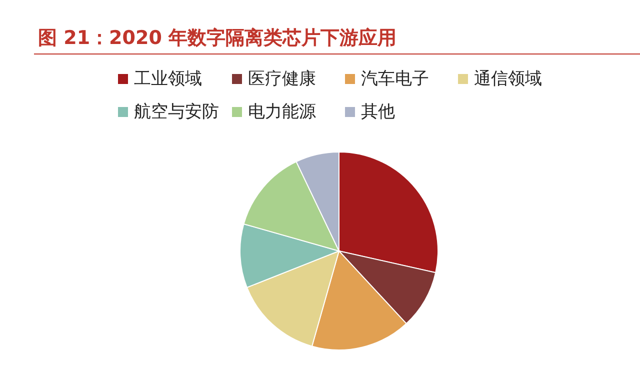 The image size is (640, 381). Describe the element at coordinates (508, 79) in the screenshot. I see `legend-label: 通信领域` at that location.